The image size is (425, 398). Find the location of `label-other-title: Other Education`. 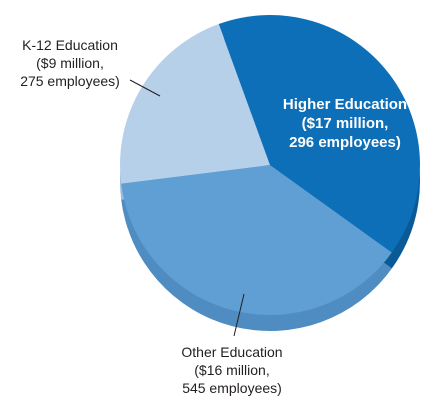

label-other-title: Other Education is located at coordinates (231, 352).